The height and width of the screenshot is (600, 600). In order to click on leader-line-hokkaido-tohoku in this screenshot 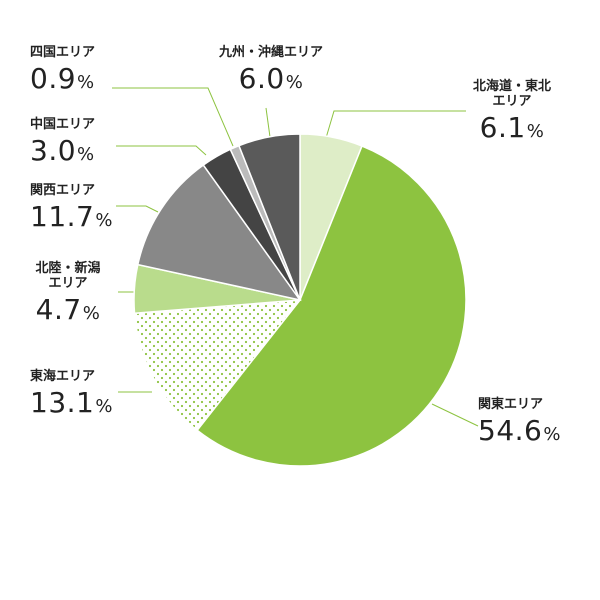, I will do `click(395, 124)`.